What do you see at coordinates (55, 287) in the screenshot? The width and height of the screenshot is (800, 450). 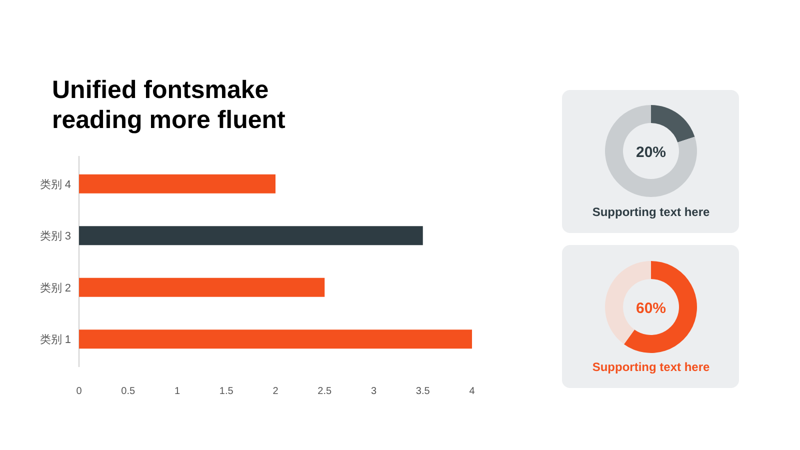 I see `y-tick-label: 类别 2` at bounding box center [55, 287].